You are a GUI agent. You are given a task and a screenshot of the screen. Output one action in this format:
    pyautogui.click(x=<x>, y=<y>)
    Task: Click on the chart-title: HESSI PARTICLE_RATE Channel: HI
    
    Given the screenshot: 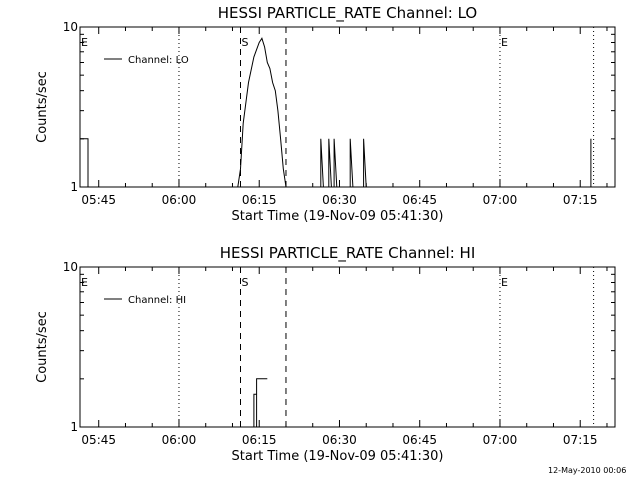 What is the action you would take?
    pyautogui.click(x=348, y=253)
    